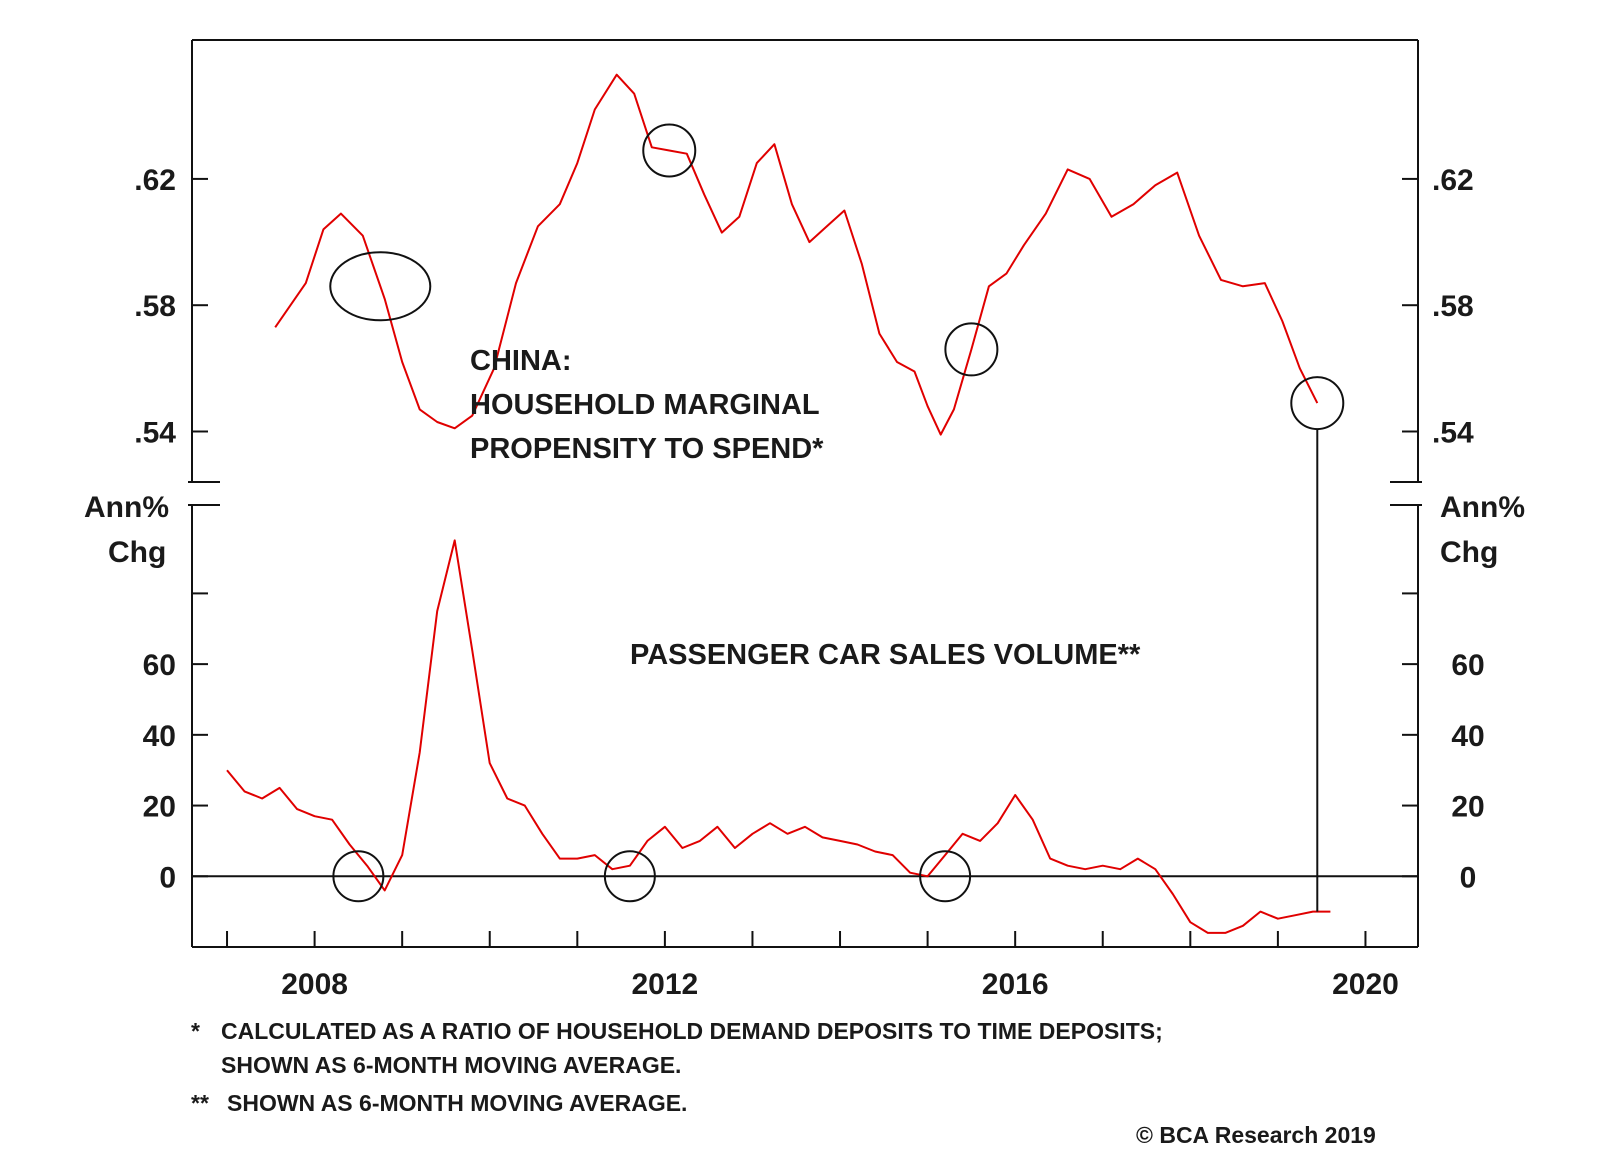 The width and height of the screenshot is (1600, 1152). I want to click on xtick-label: 2020, so click(1365, 984).